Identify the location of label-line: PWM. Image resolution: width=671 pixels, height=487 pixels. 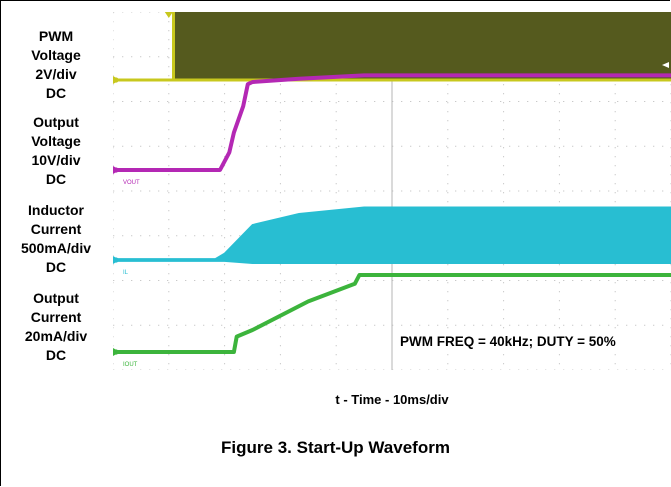
(56, 36).